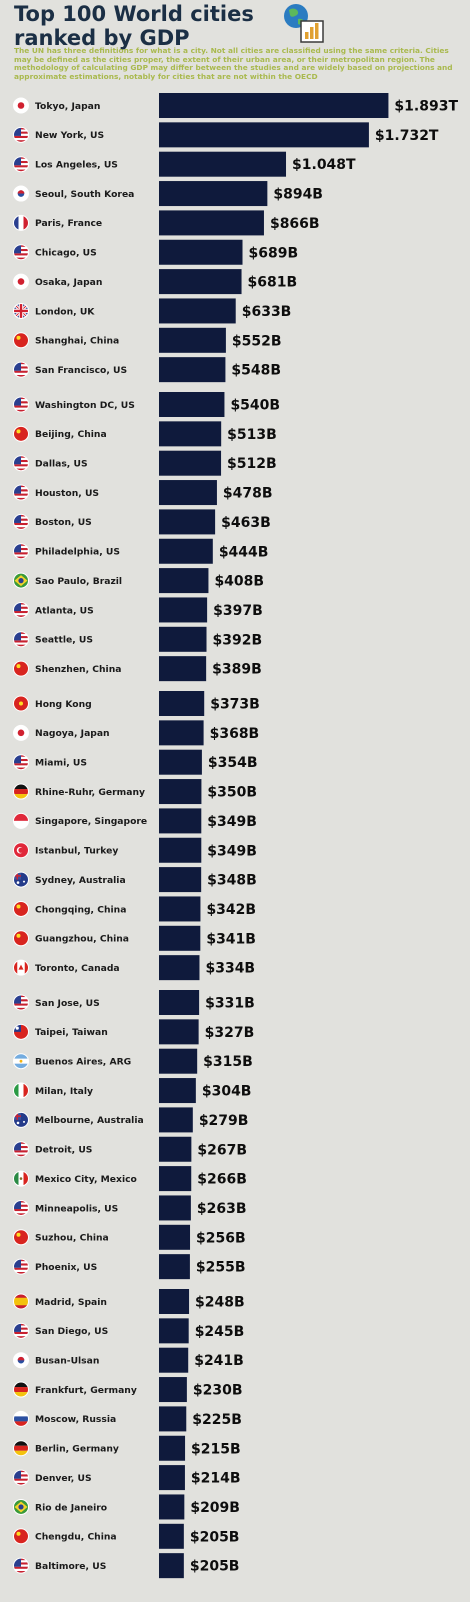 This screenshot has height=1602, width=470. Describe the element at coordinates (70, 1566) in the screenshot. I see `category-label: Baltimore, US` at that location.